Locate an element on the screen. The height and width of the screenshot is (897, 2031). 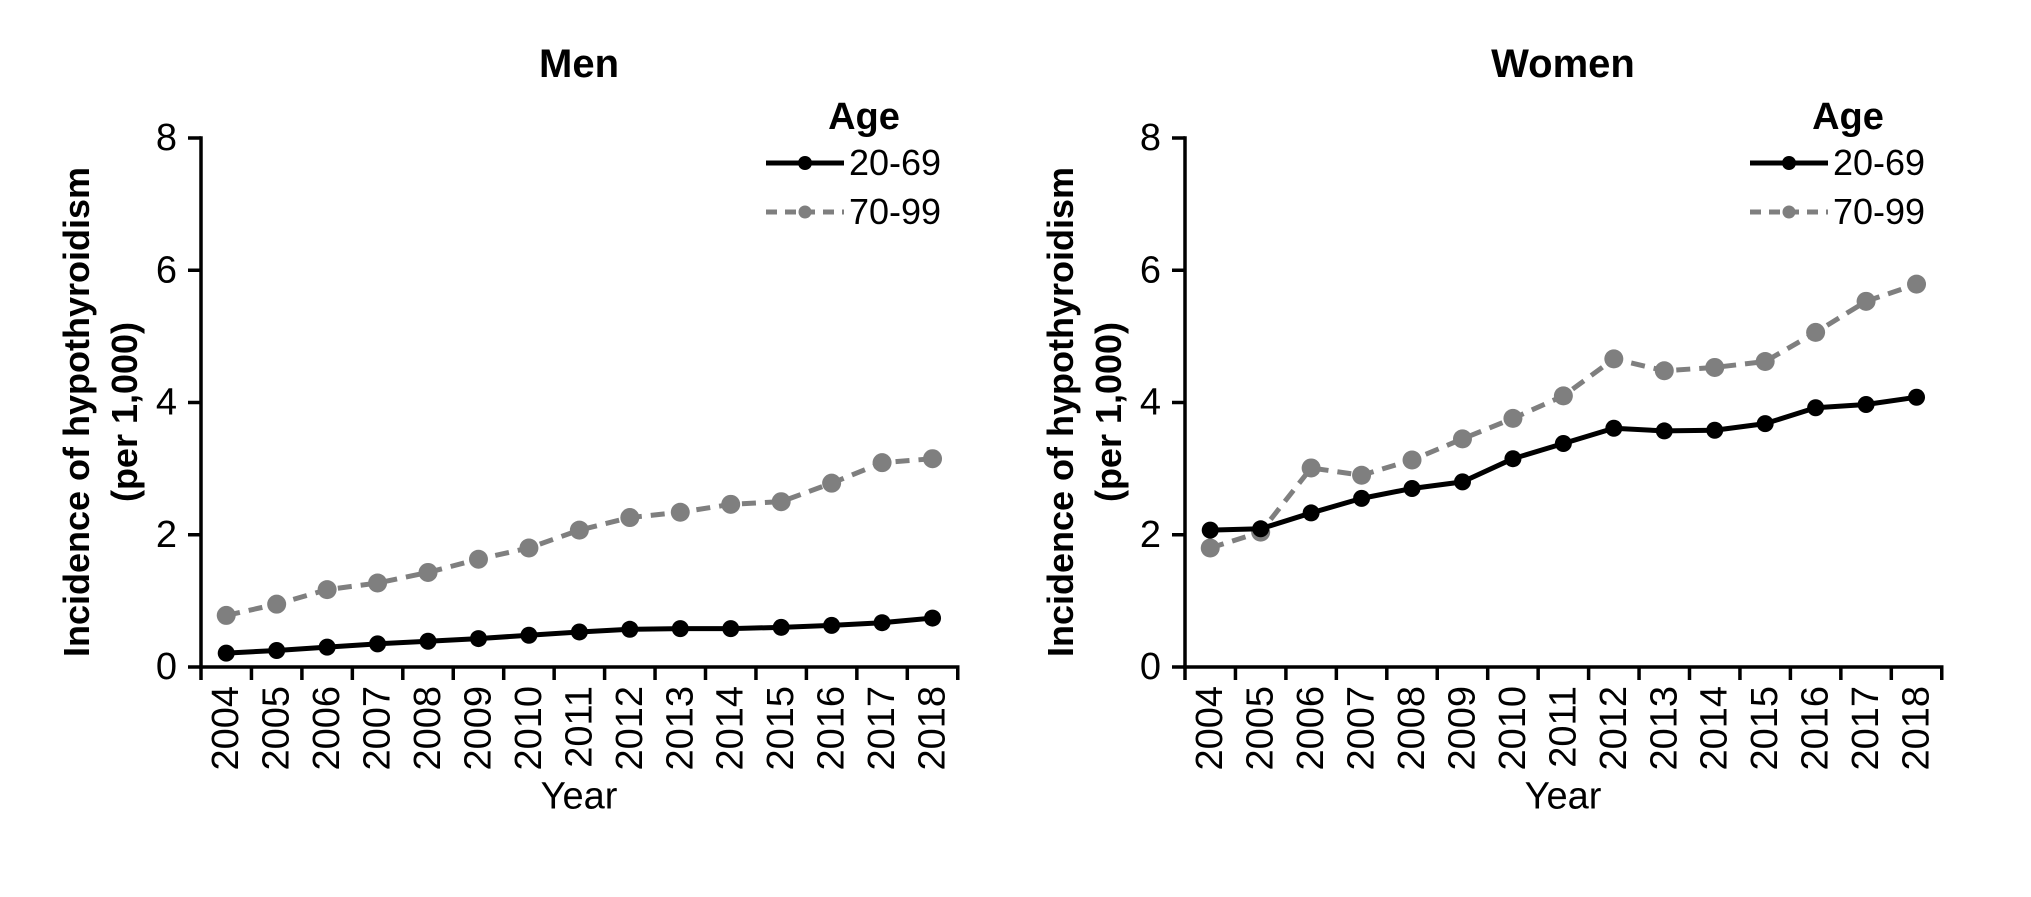
women-x-axis-label: Year is located at coordinates (1563, 796).